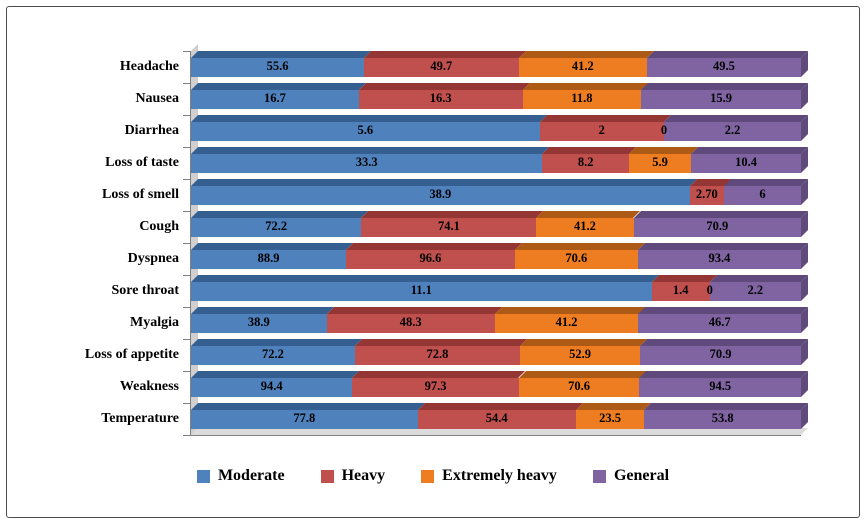  I want to click on segment-moderate: 16.7, so click(278, 95).